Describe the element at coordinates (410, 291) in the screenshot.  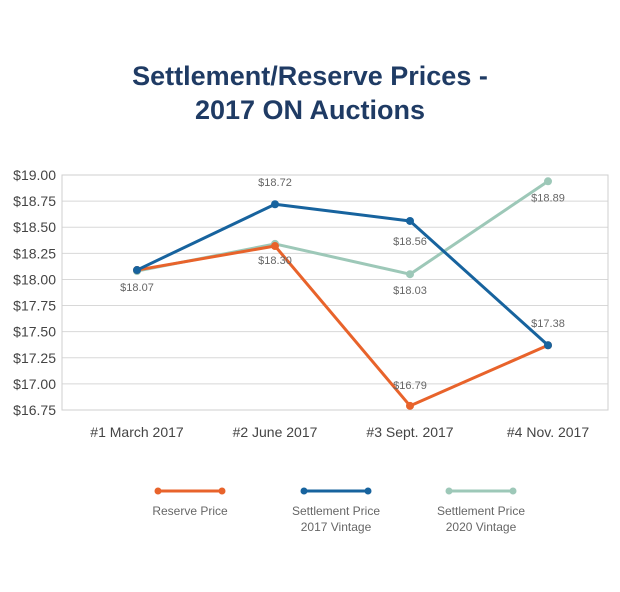
I see `data-label: $18.03` at that location.